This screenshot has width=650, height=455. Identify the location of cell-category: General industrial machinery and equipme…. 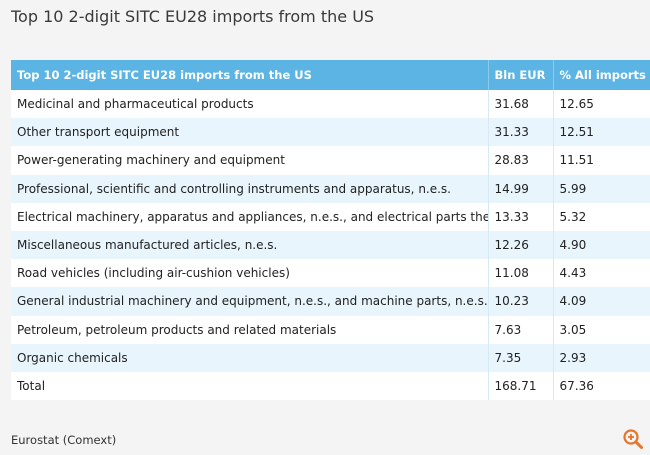
(250, 301).